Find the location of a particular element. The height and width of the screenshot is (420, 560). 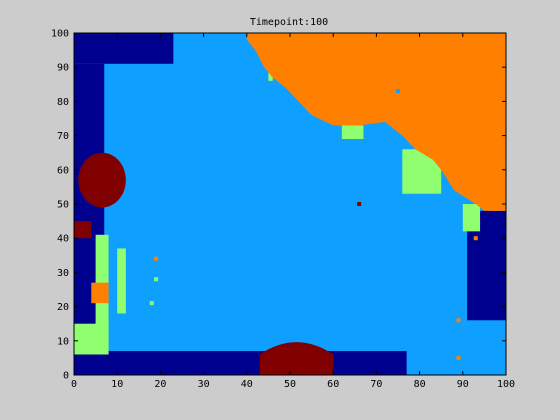

y-tick-label: 30 is located at coordinates (63, 273).